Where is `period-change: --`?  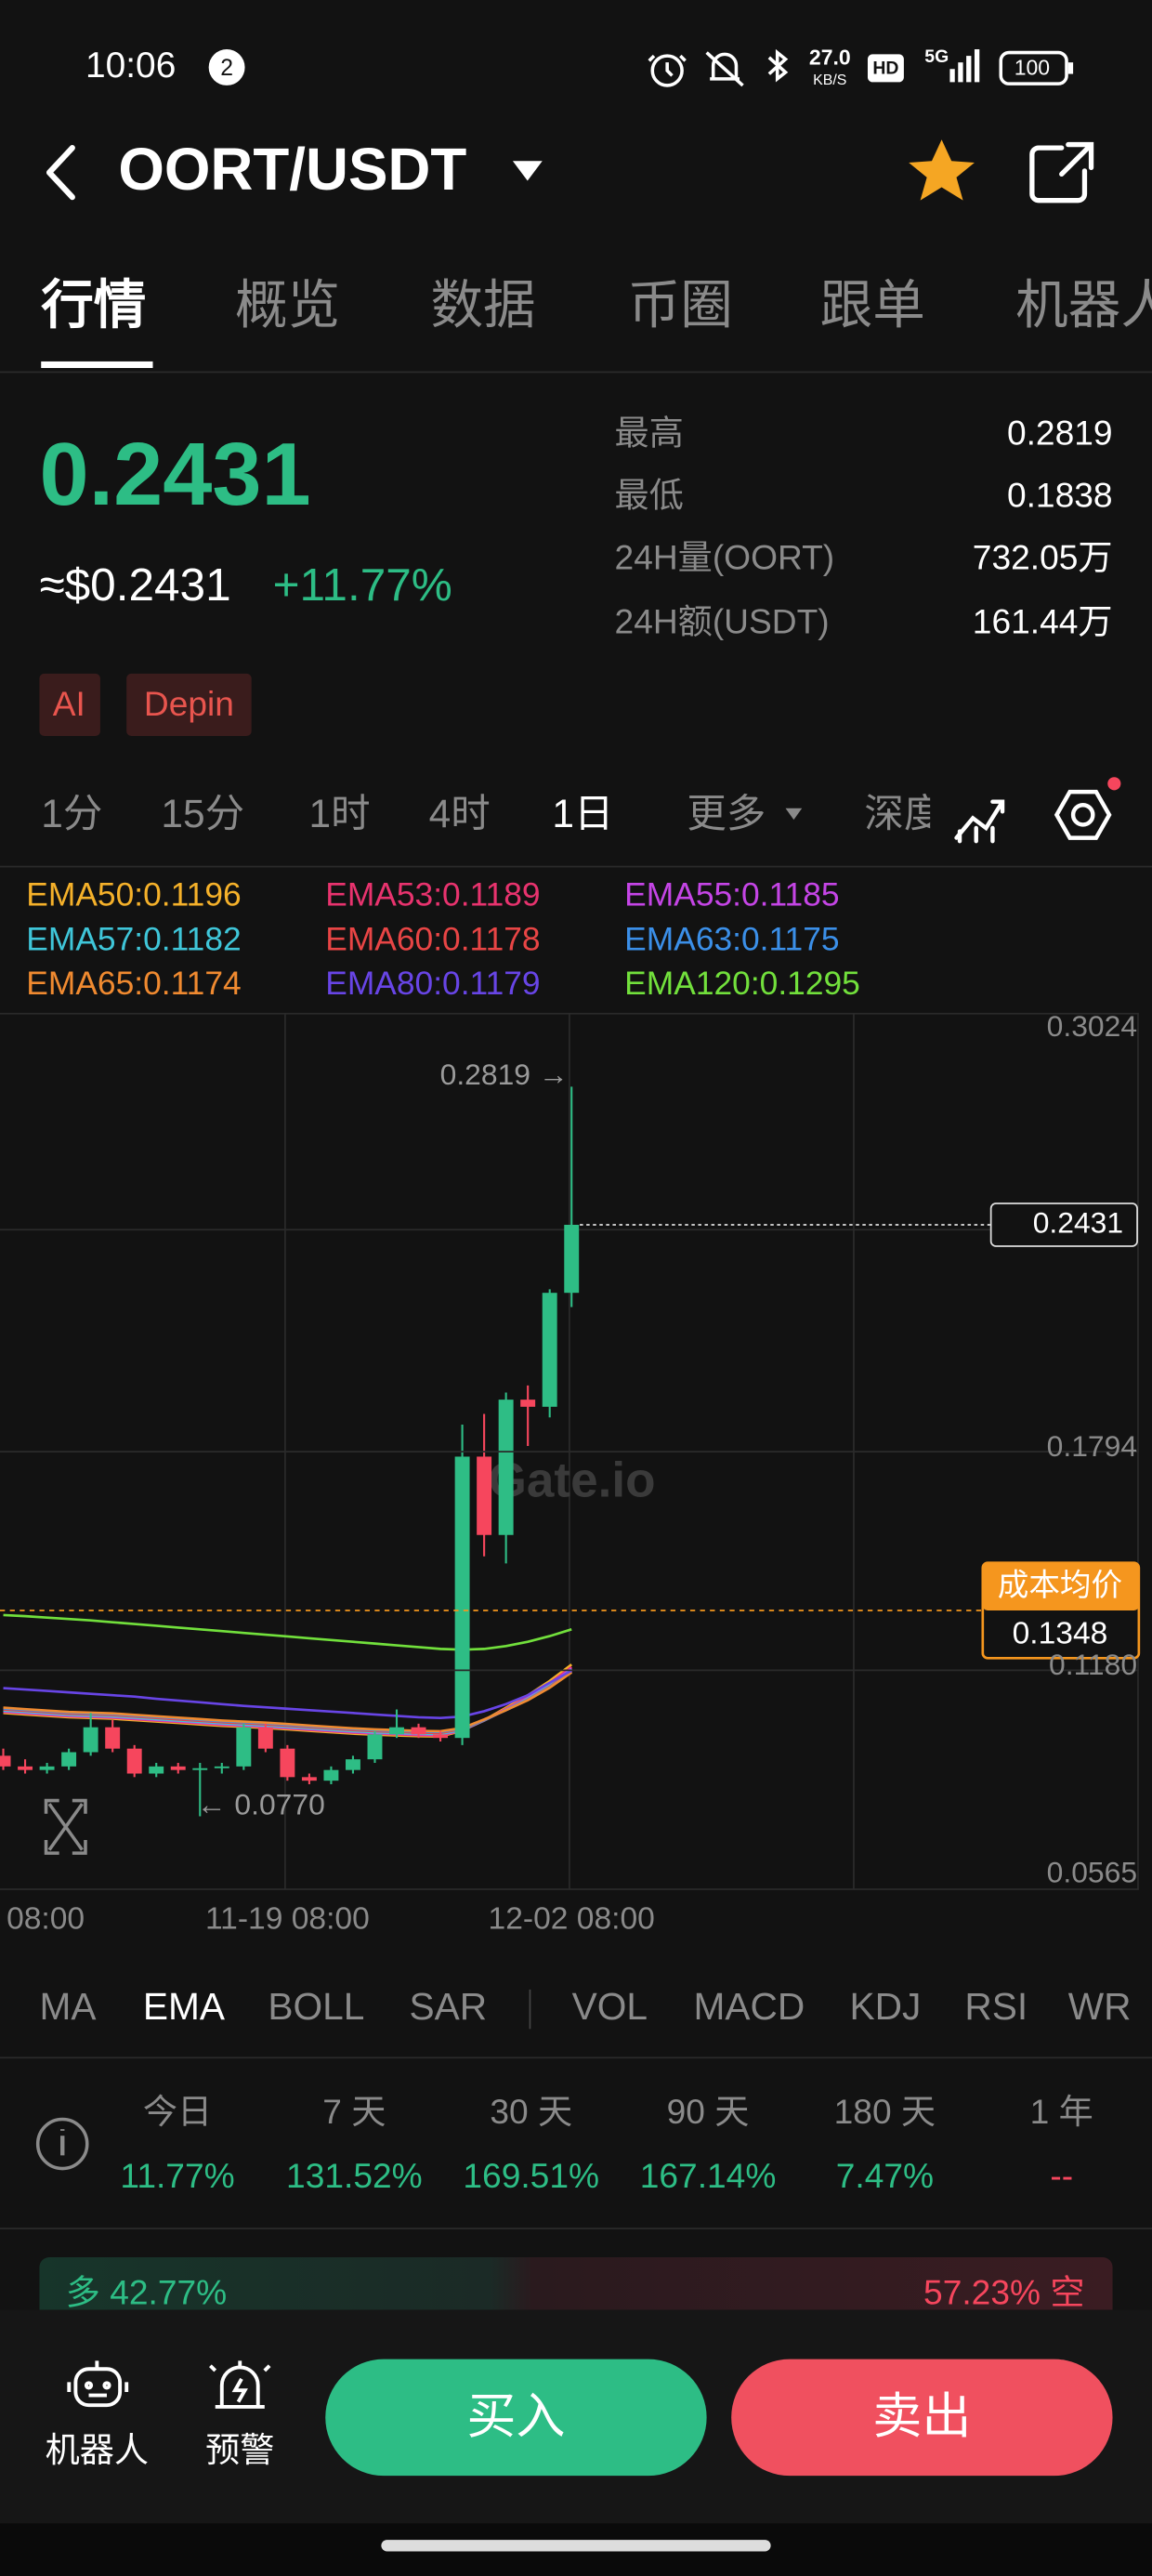 period-change: -- is located at coordinates (1061, 2175).